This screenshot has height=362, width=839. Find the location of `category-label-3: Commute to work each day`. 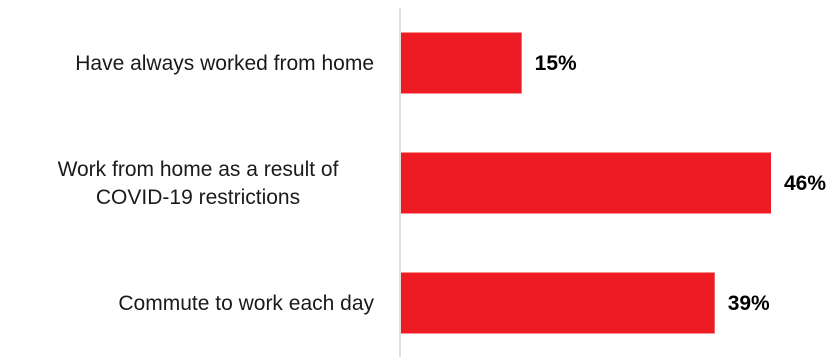

category-label-3: Commute to work each day is located at coordinates (246, 303).